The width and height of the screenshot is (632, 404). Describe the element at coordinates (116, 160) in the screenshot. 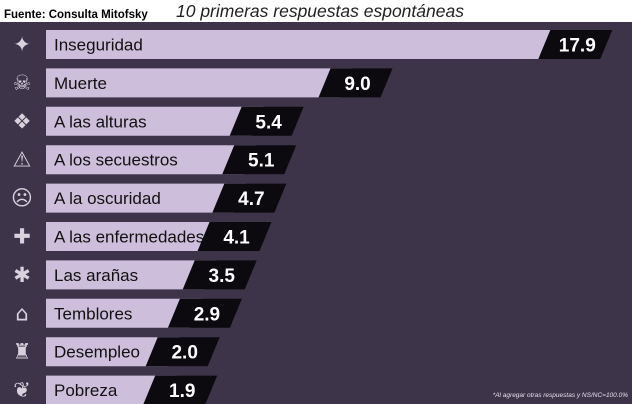

I see `bar-label: A los secuestros` at that location.